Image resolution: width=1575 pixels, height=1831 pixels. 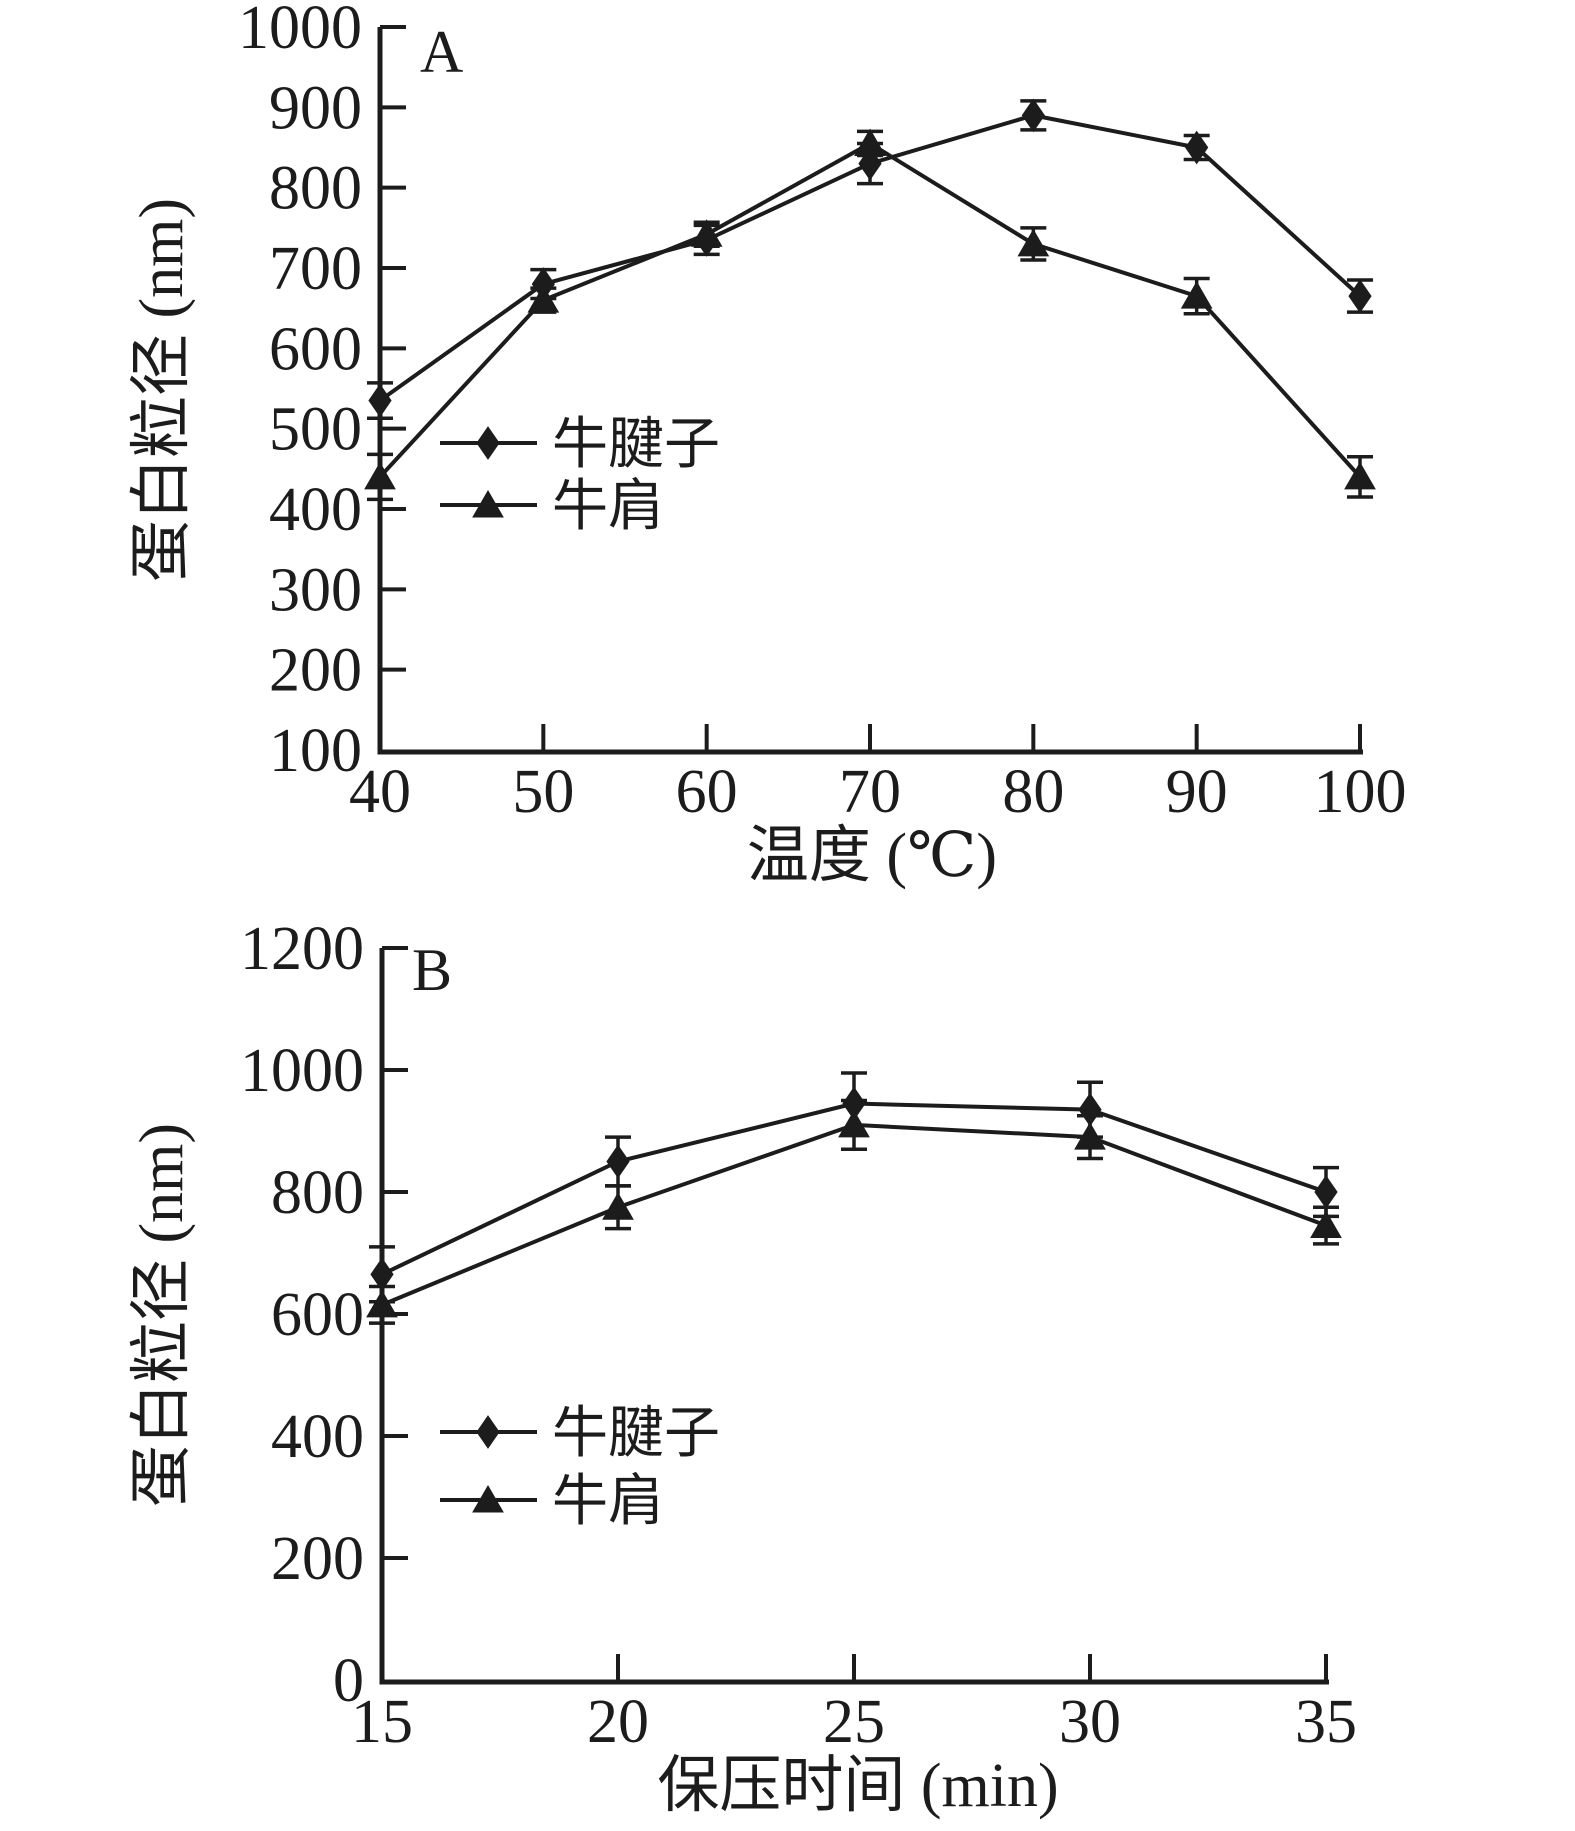 What do you see at coordinates (380, 792) in the screenshot?
I see `x-tick-label: 40` at bounding box center [380, 792].